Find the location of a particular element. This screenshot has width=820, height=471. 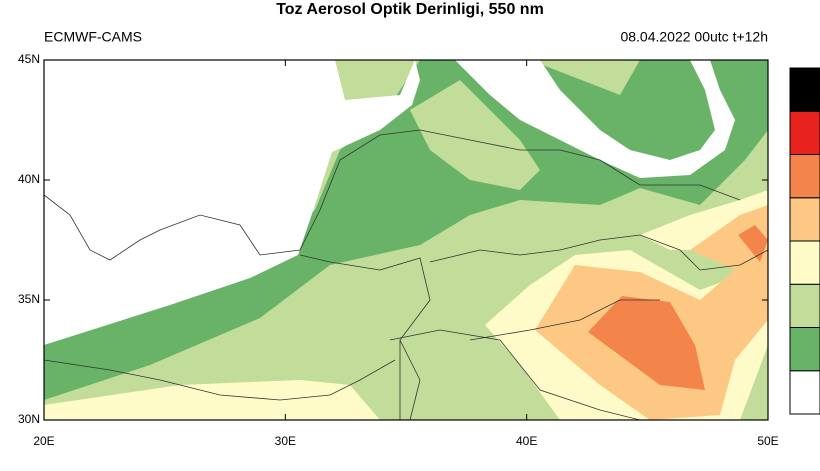

x-tick-label: 20E is located at coordinates (43, 441).